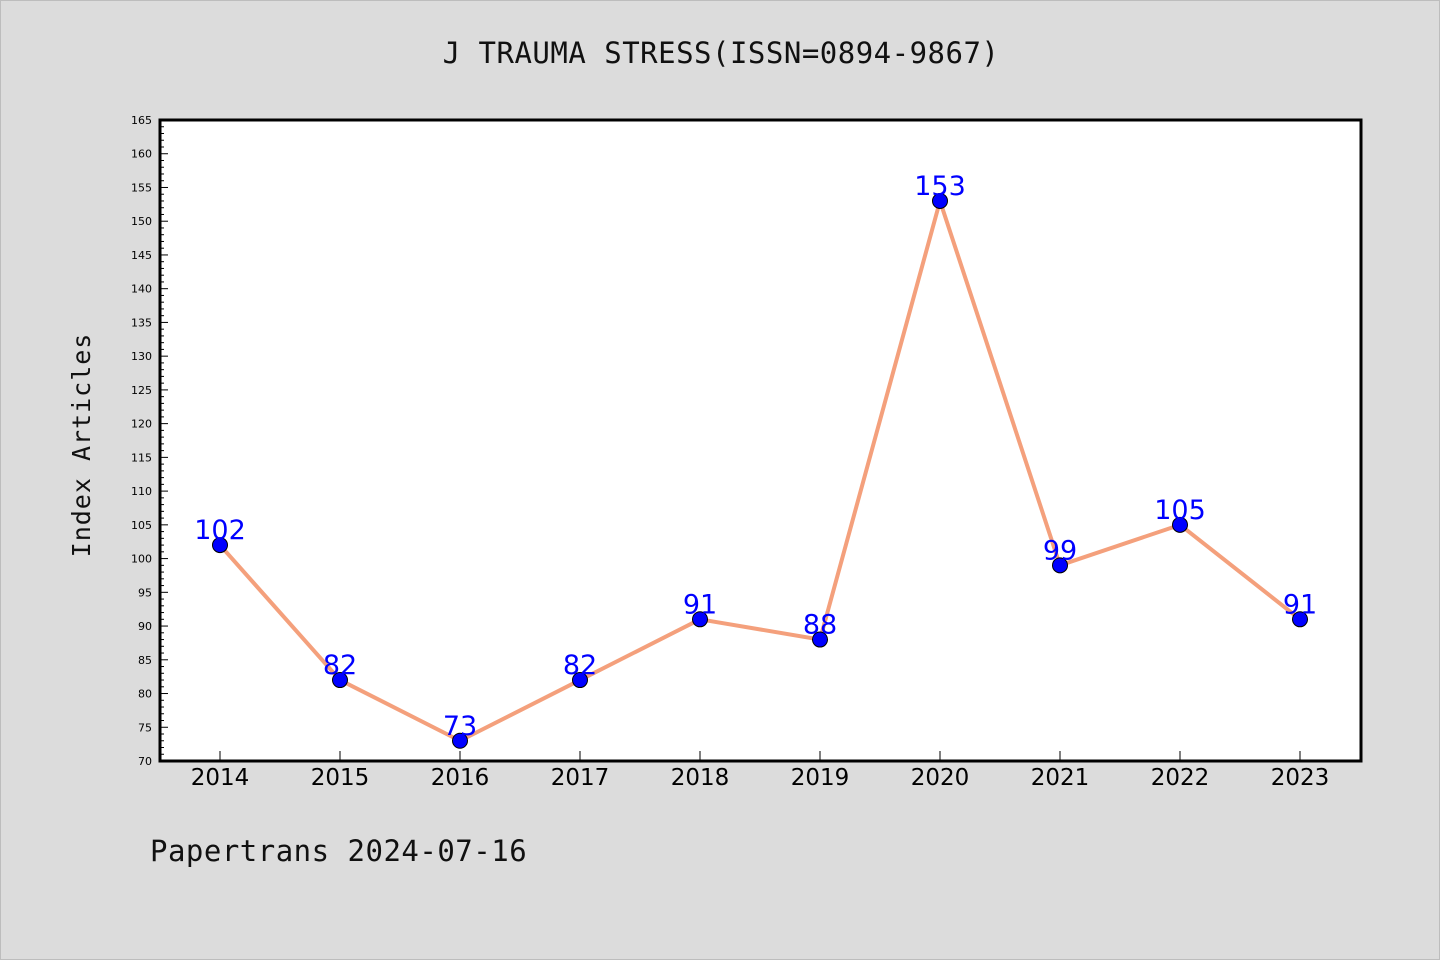 Image resolution: width=1440 pixels, height=960 pixels. Describe the element at coordinates (940, 778) in the screenshot. I see `x-tick-label: 2020` at that location.